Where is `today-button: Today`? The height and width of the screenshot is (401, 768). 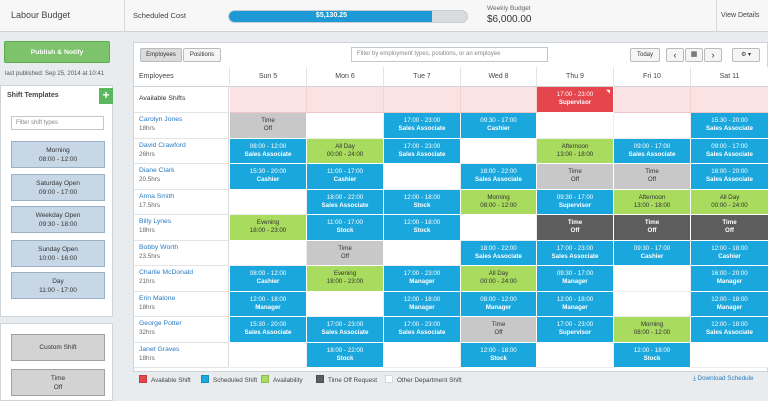 today-button: Today is located at coordinates (645, 55).